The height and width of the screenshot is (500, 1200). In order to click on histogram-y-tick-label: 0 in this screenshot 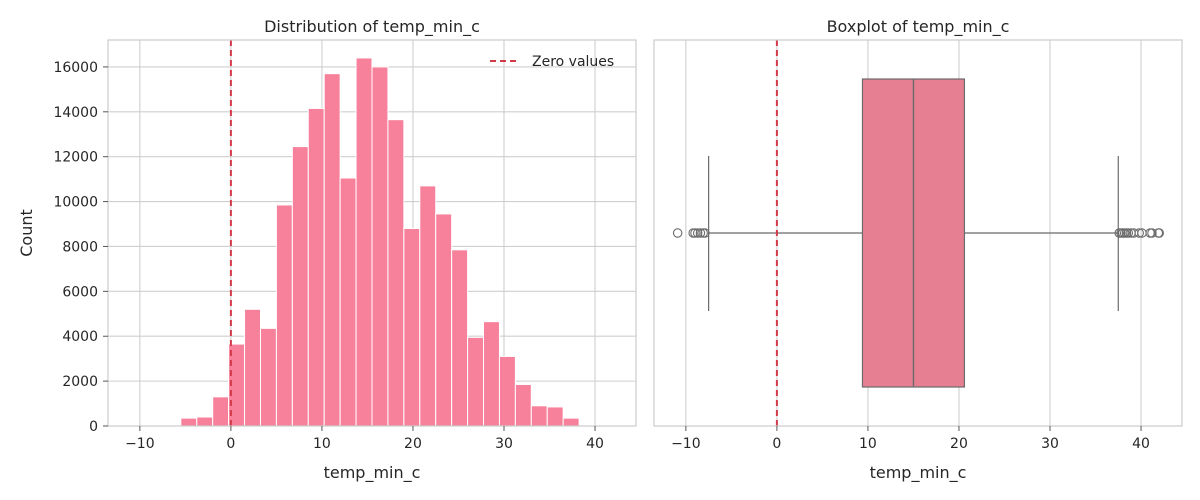, I will do `click(93, 427)`.